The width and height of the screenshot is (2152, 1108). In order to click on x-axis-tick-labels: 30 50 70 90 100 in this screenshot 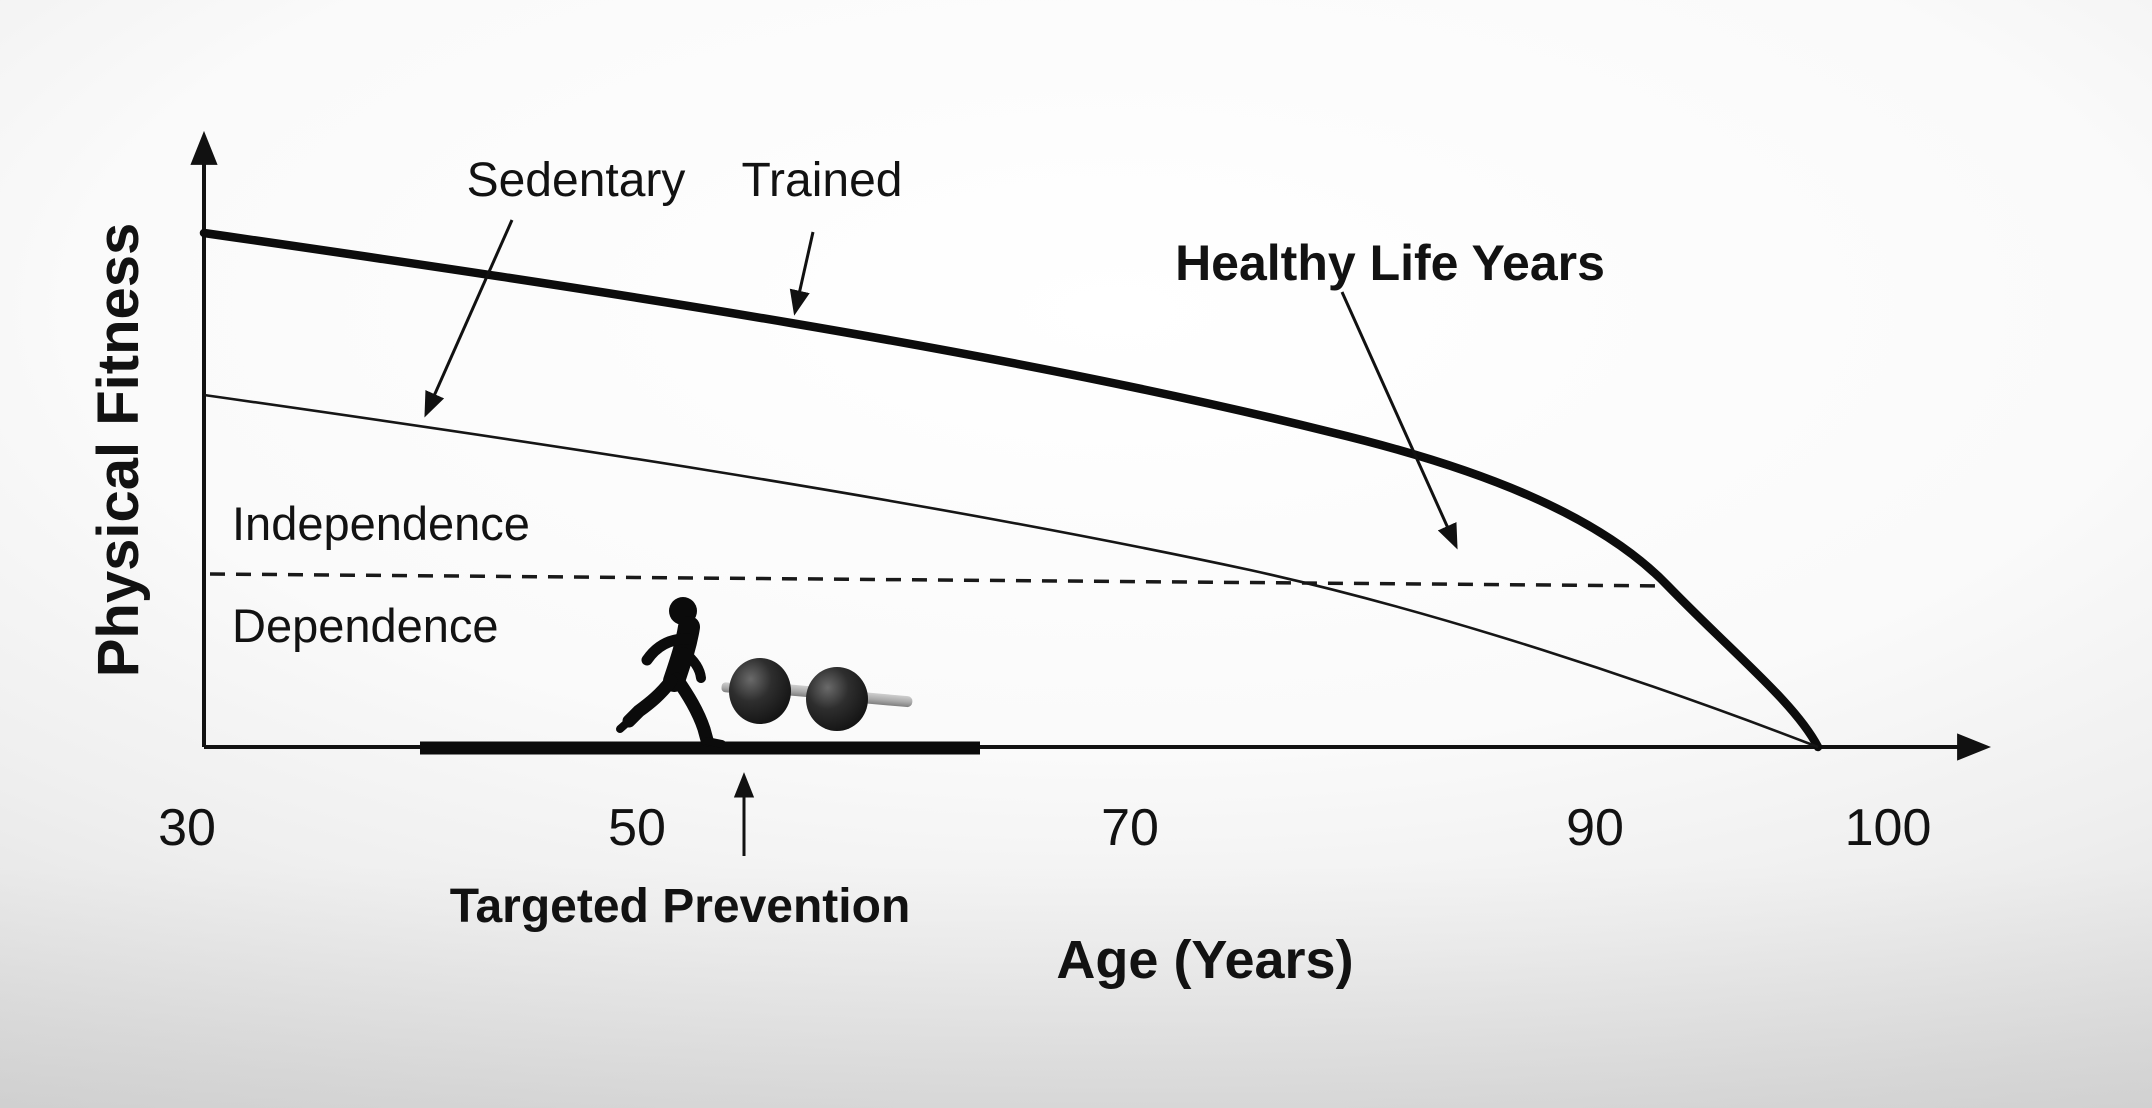, I will do `click(1044, 828)`.